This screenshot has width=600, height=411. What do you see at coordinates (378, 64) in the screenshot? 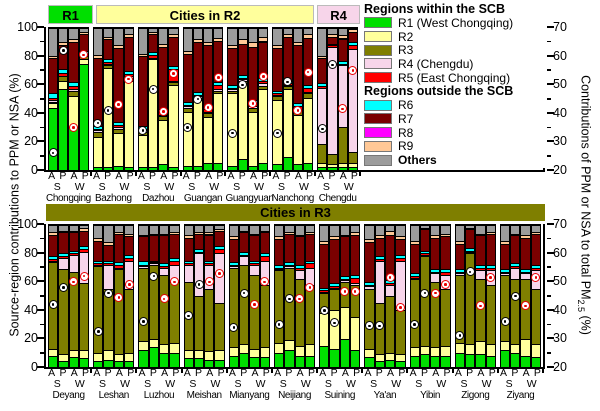
I see `legend-swatch-r4` at bounding box center [378, 64].